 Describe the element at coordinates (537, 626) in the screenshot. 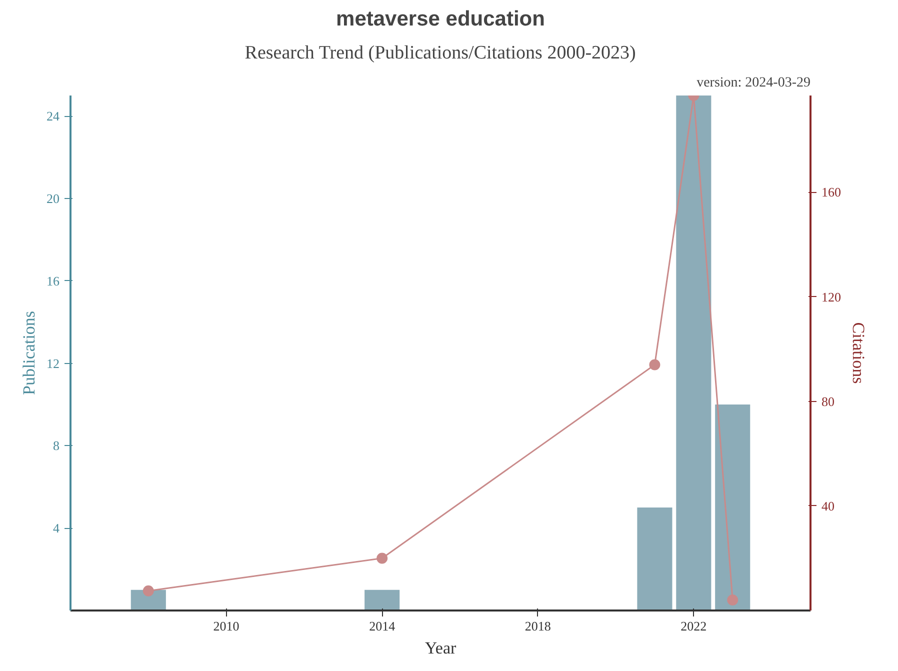

I see `x-tick-label: 2018` at that location.